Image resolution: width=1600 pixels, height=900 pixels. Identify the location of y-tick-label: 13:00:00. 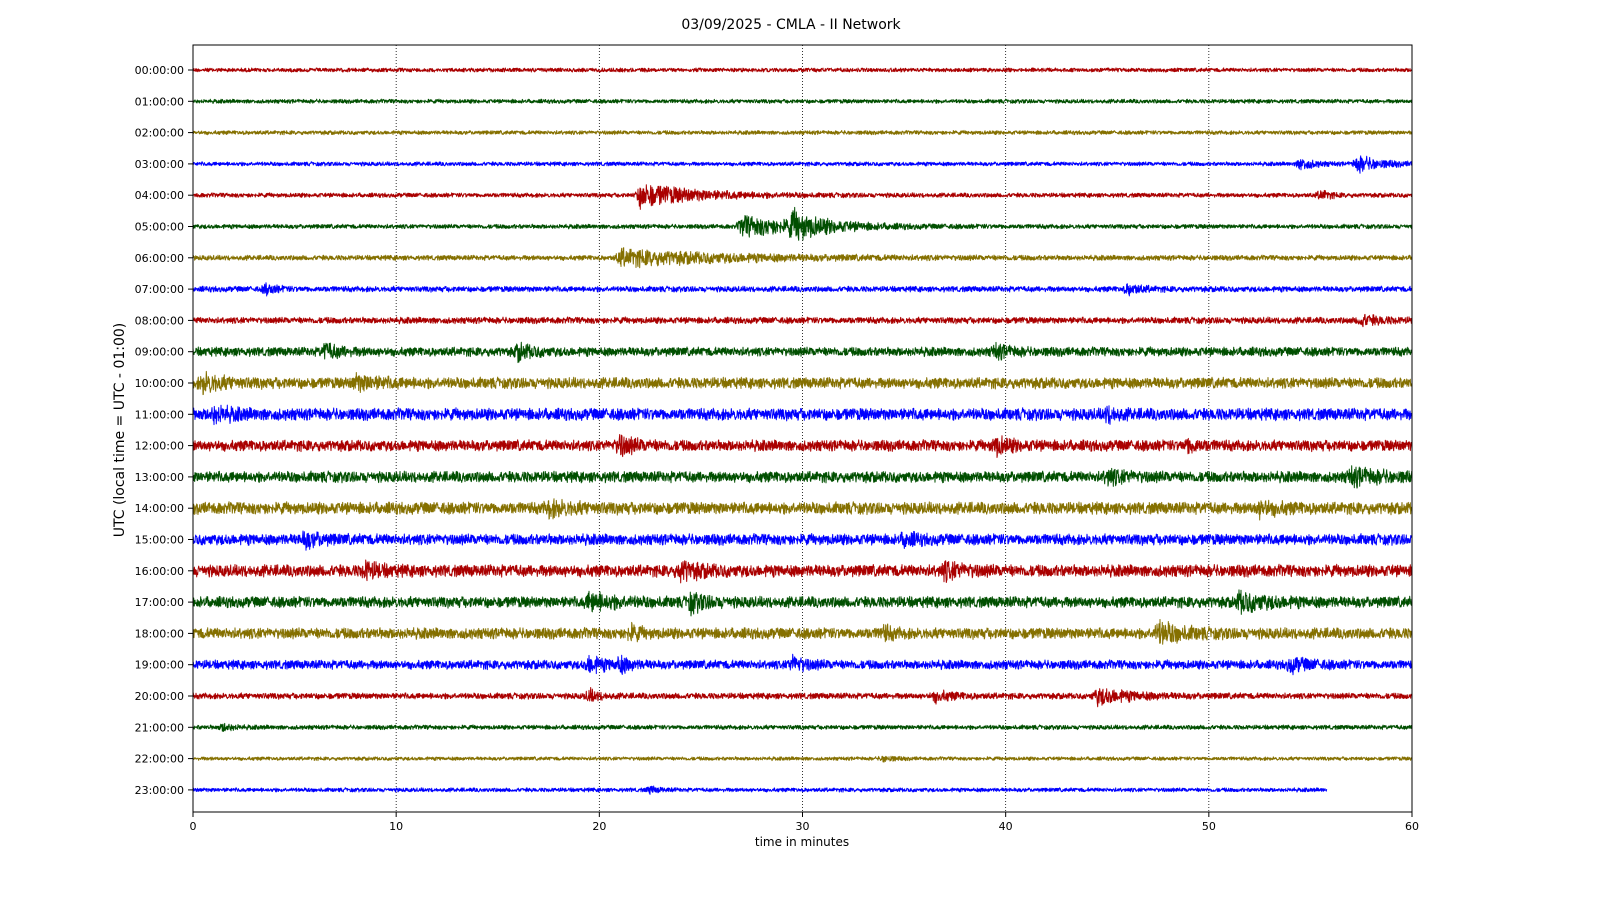
(159, 477).